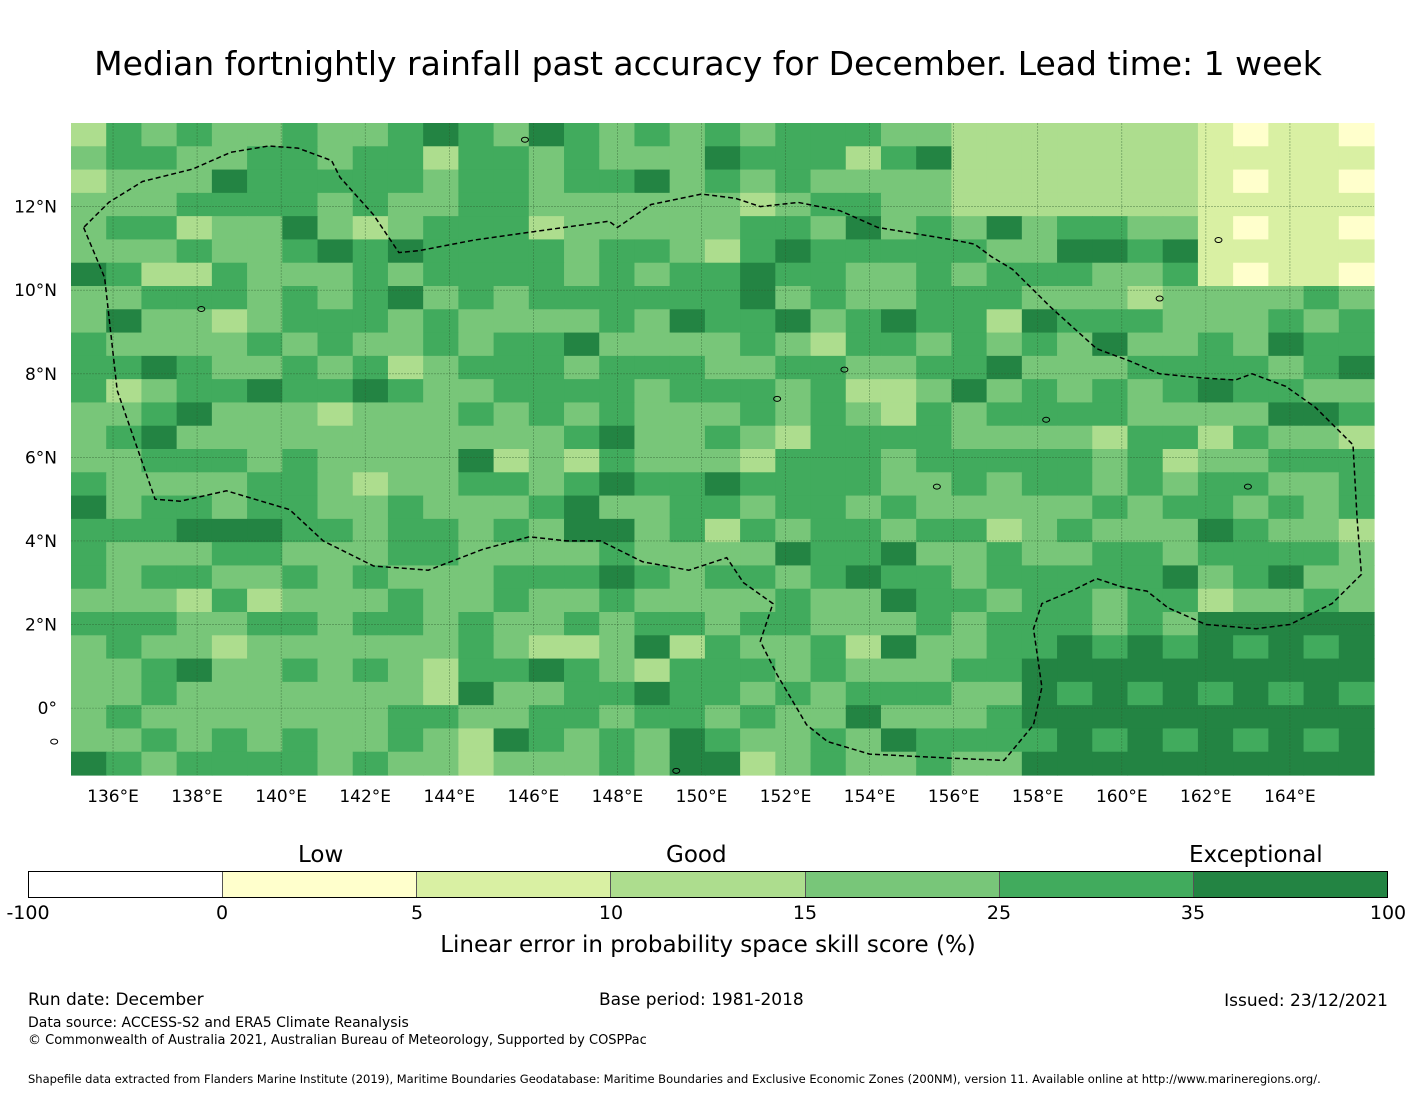 This screenshot has height=1095, width=1416. What do you see at coordinates (41, 542) in the screenshot?
I see `lat-tick-label: 4°N` at bounding box center [41, 542].